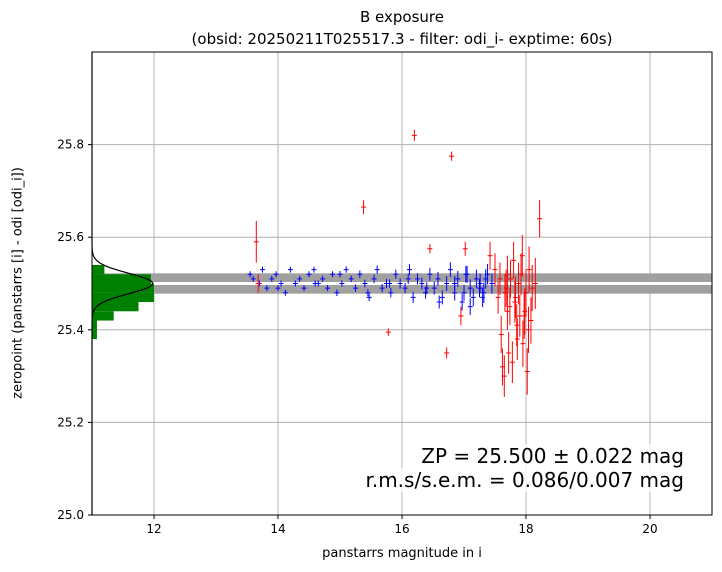  What do you see at coordinates (649, 529) in the screenshot?
I see `x-tick-label: 20` at bounding box center [649, 529].